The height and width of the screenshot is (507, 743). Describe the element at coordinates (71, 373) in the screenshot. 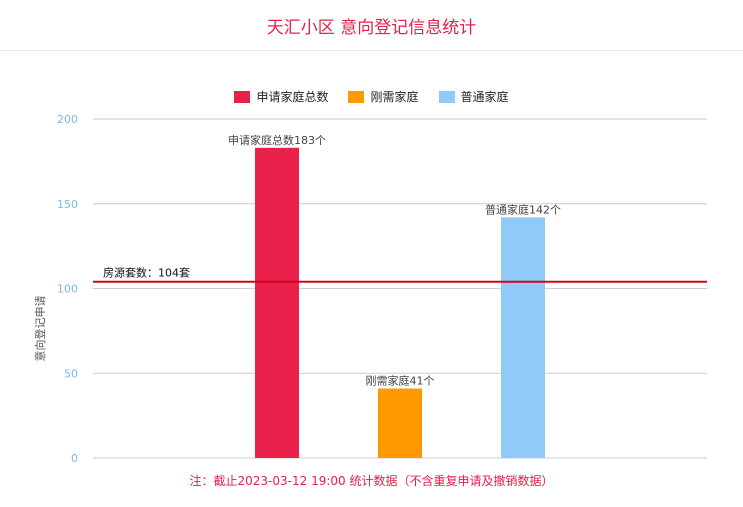

I see `y-tick-label: 50` at that location.